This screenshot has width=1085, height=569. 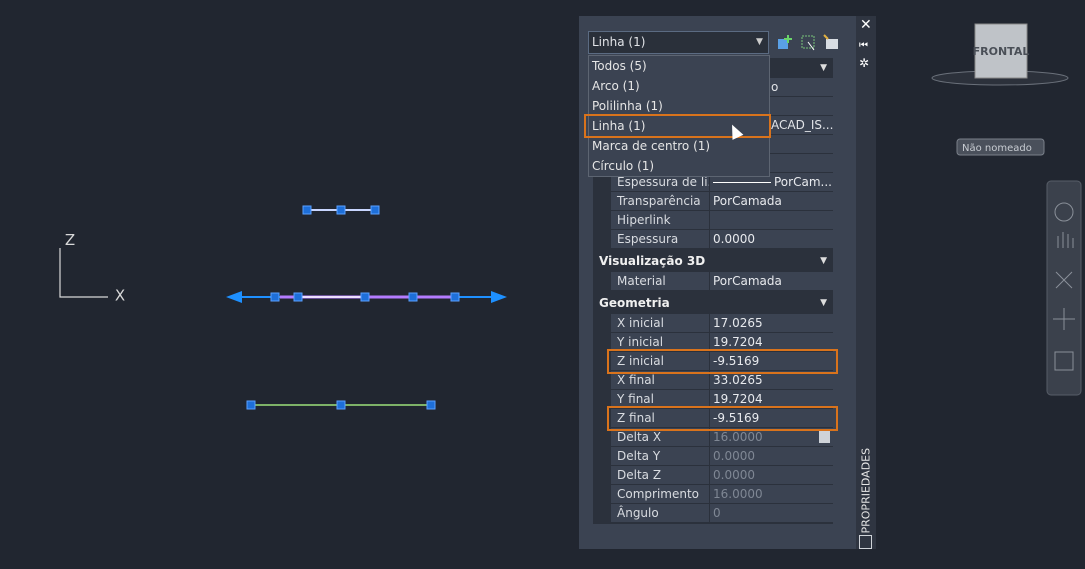 What do you see at coordinates (824, 437) in the screenshot?
I see `calculator-icon` at bounding box center [824, 437].